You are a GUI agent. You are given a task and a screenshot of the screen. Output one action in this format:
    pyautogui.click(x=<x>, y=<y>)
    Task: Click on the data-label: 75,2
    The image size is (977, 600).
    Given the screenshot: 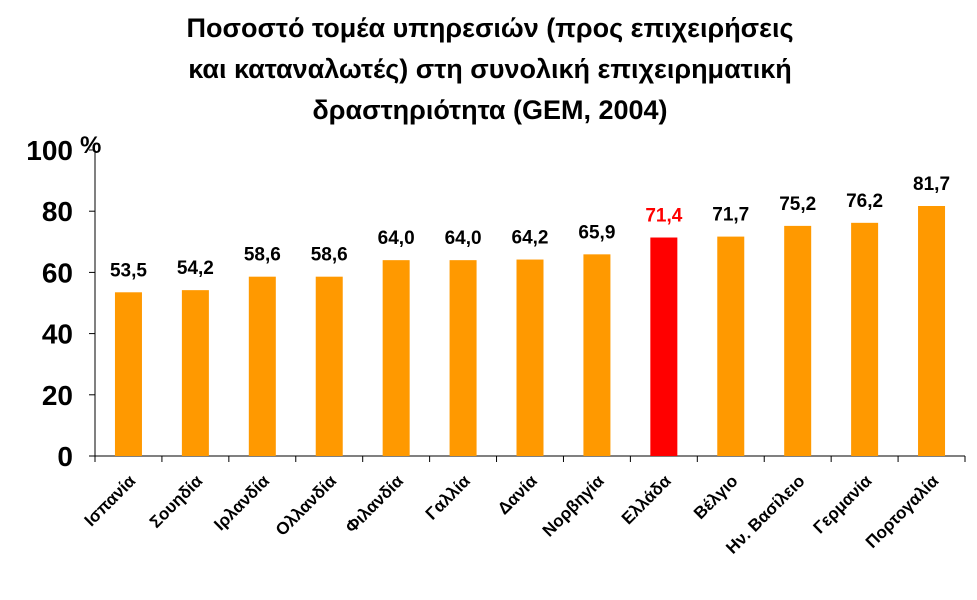 What is the action you would take?
    pyautogui.click(x=797, y=204)
    